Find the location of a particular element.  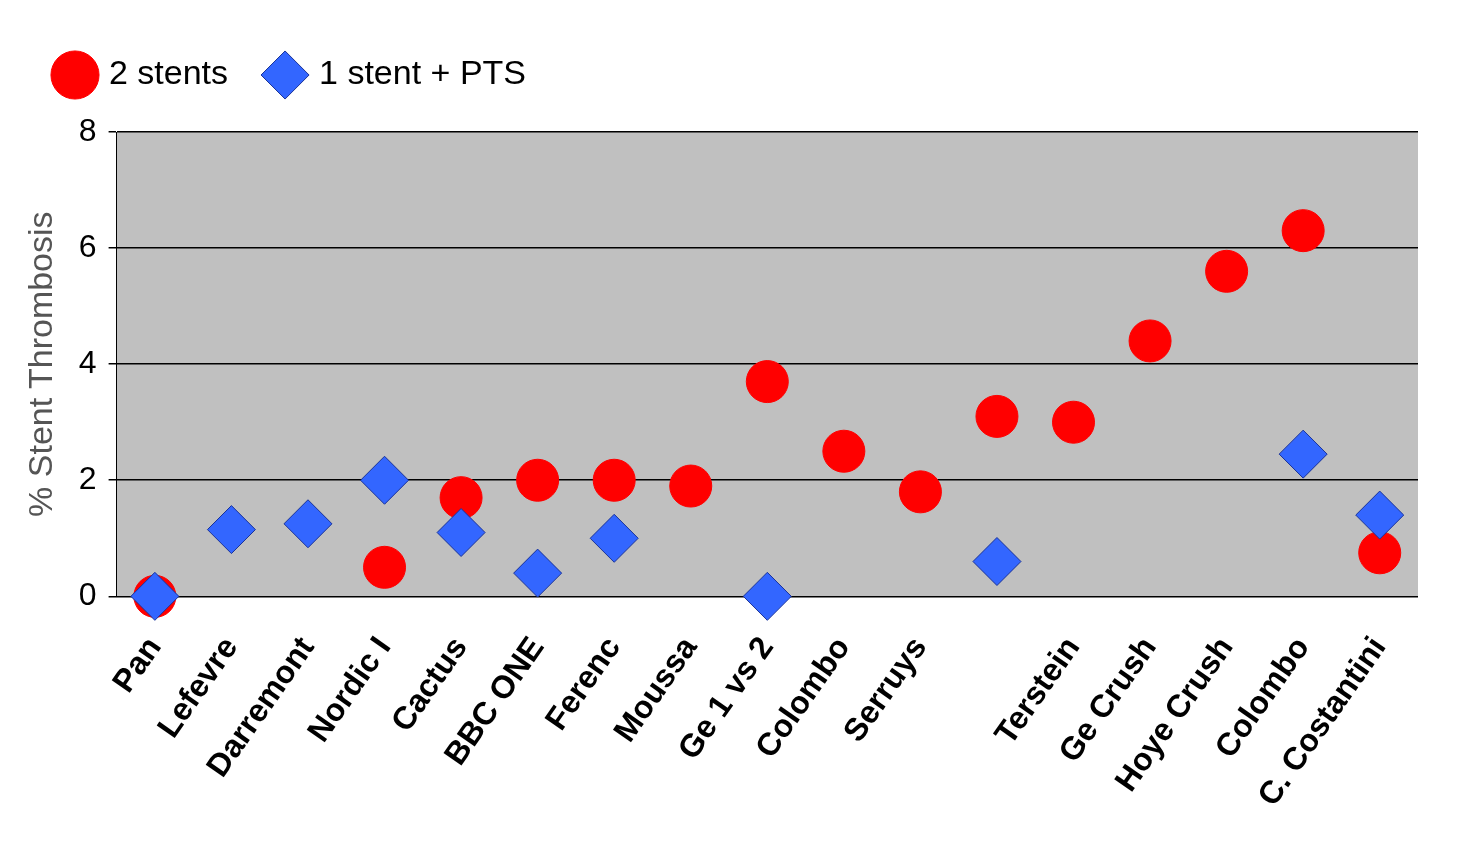

y-tick-label: 2 is located at coordinates (87, 478).